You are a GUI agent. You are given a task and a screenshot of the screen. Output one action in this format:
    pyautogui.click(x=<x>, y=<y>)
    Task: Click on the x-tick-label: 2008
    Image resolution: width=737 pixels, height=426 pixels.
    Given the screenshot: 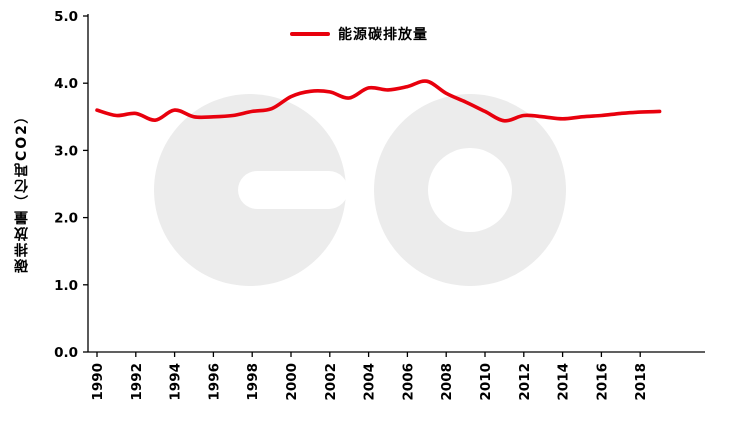 What is the action you would take?
    pyautogui.click(x=447, y=382)
    